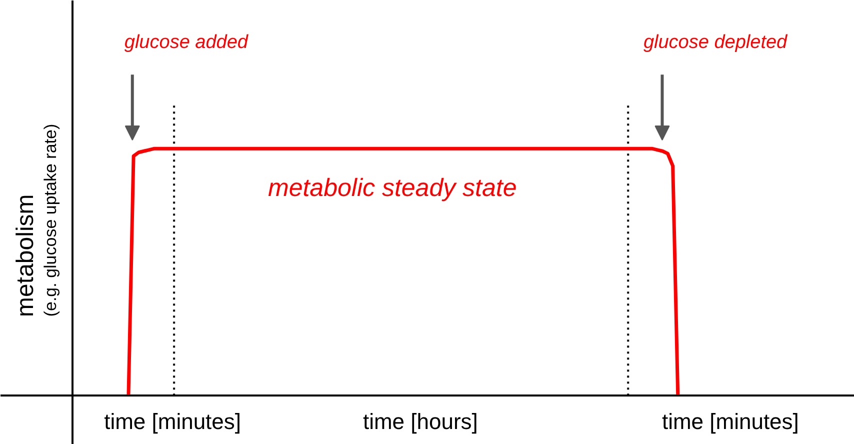 This screenshot has height=444, width=854. What do you see at coordinates (187, 42) in the screenshot?
I see `text: glucose added` at bounding box center [187, 42].